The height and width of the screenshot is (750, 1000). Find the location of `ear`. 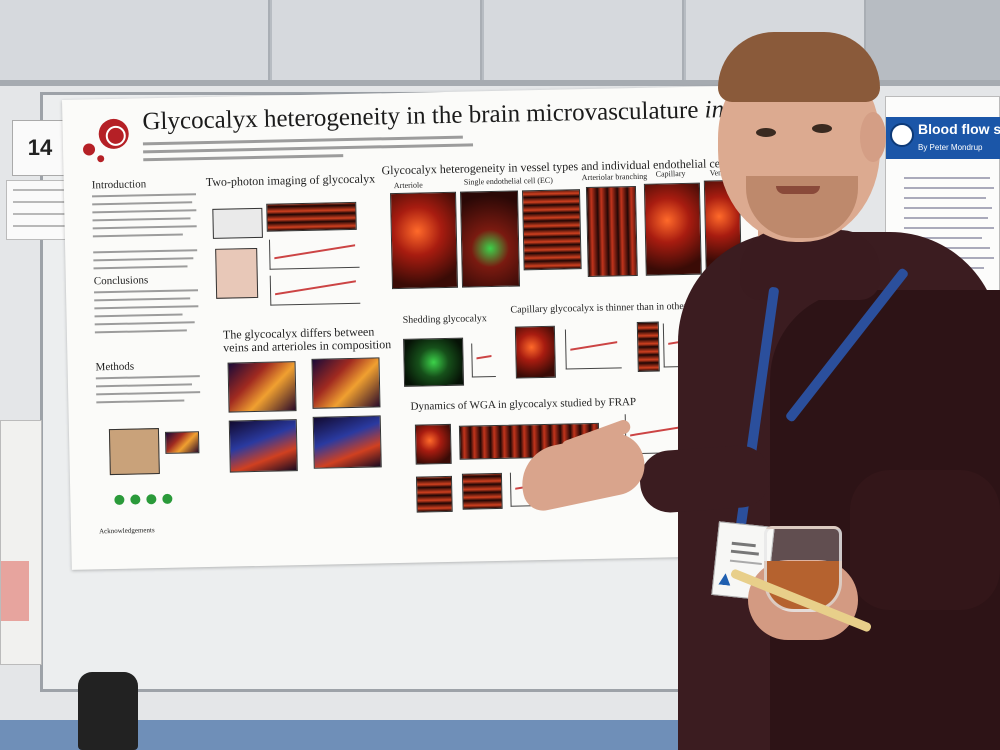

ear is located at coordinates (873, 137).